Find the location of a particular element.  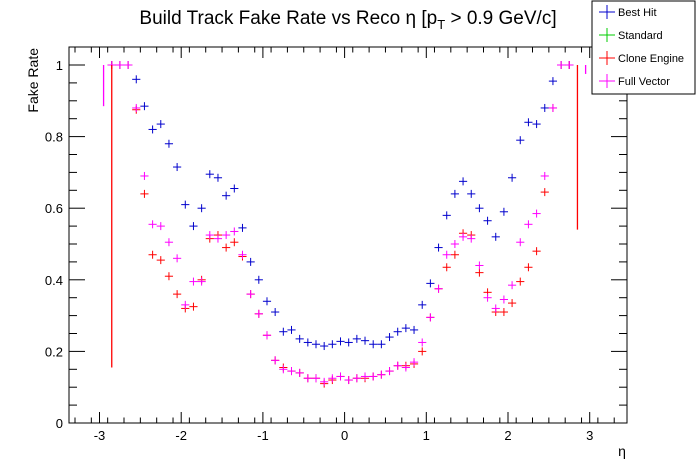

x-tick-label: 2 is located at coordinates (507, 435).